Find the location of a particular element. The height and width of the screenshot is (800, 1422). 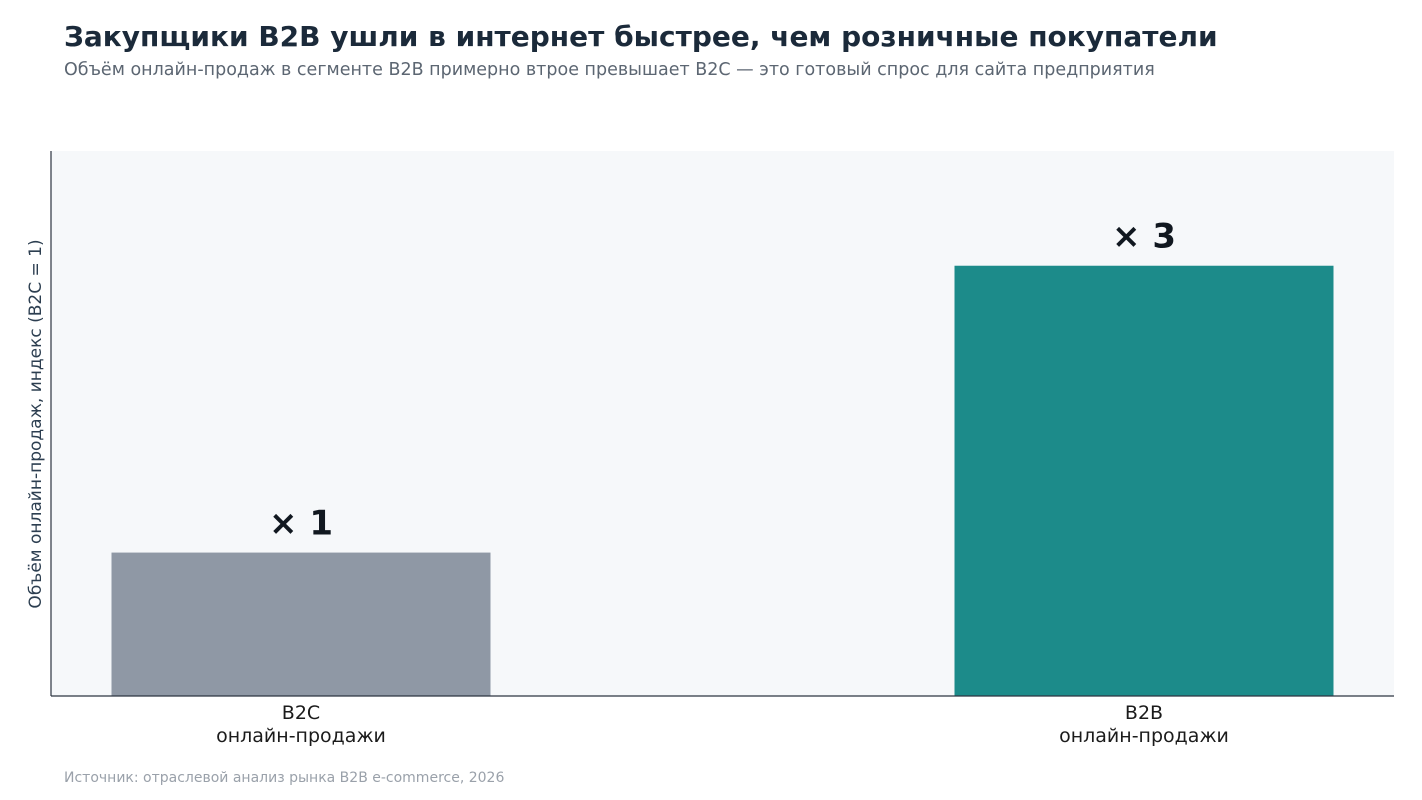

x-tick-label-b2b: B2B онлайн-продажи is located at coordinates (1144, 724).